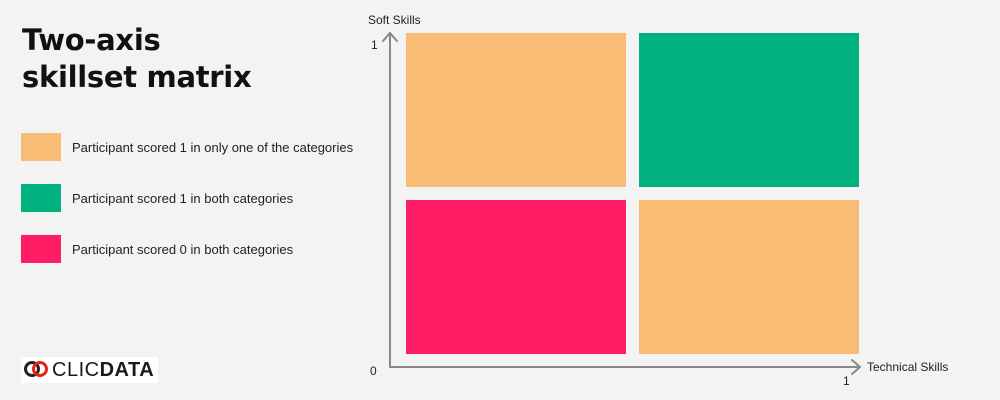 This screenshot has height=400, width=1000. What do you see at coordinates (137, 59) in the screenshot?
I see `page-title: Two-axis skillset matrix` at bounding box center [137, 59].